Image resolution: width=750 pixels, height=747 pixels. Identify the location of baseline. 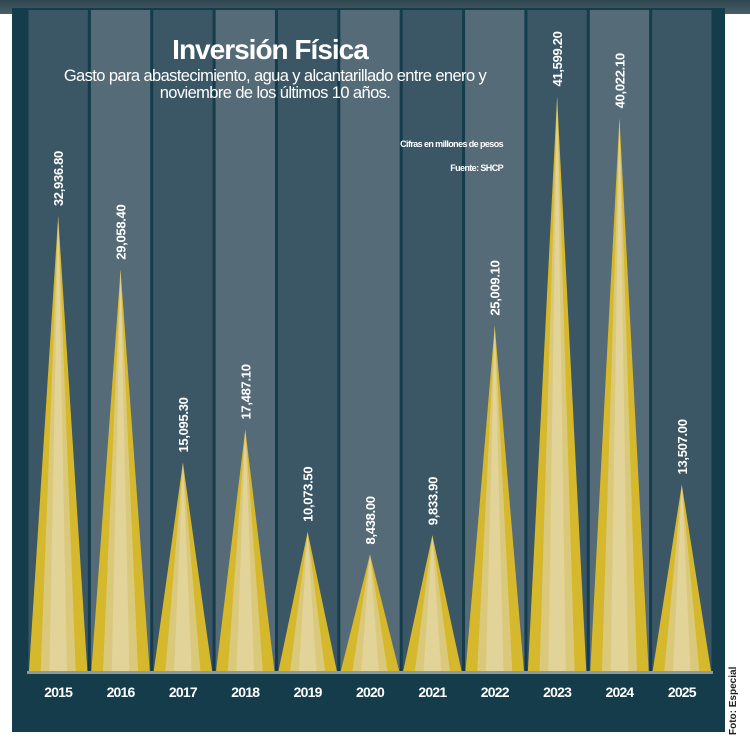
(370, 672).